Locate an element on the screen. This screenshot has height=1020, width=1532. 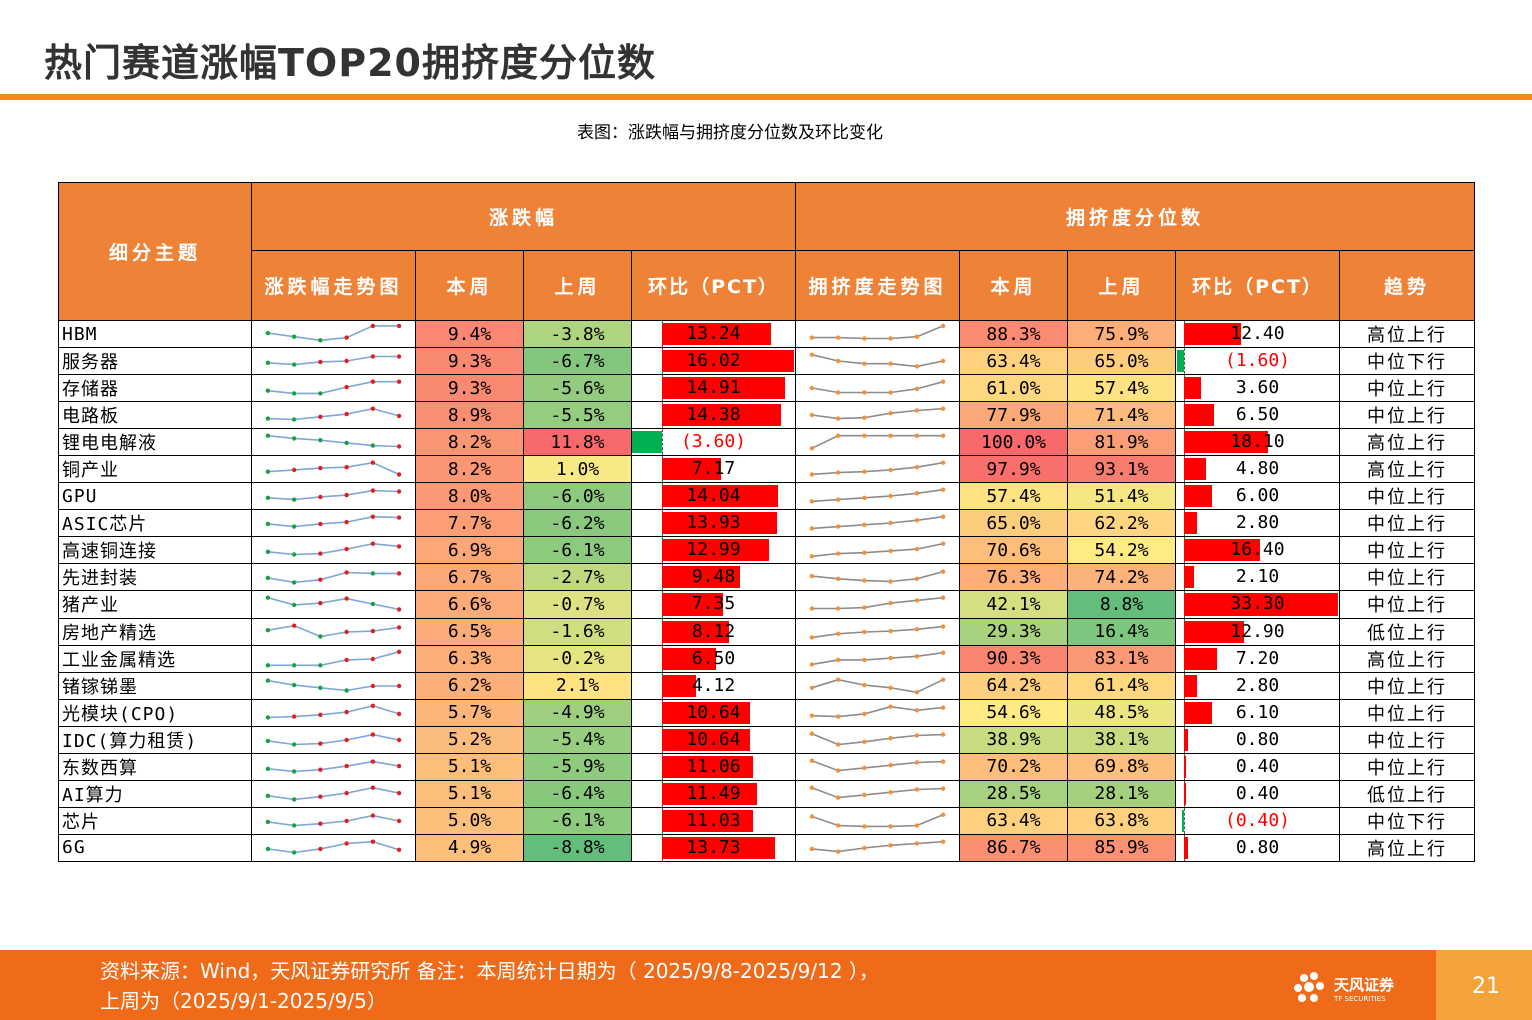
cell-change-pct: 14.38 is located at coordinates (713, 415).